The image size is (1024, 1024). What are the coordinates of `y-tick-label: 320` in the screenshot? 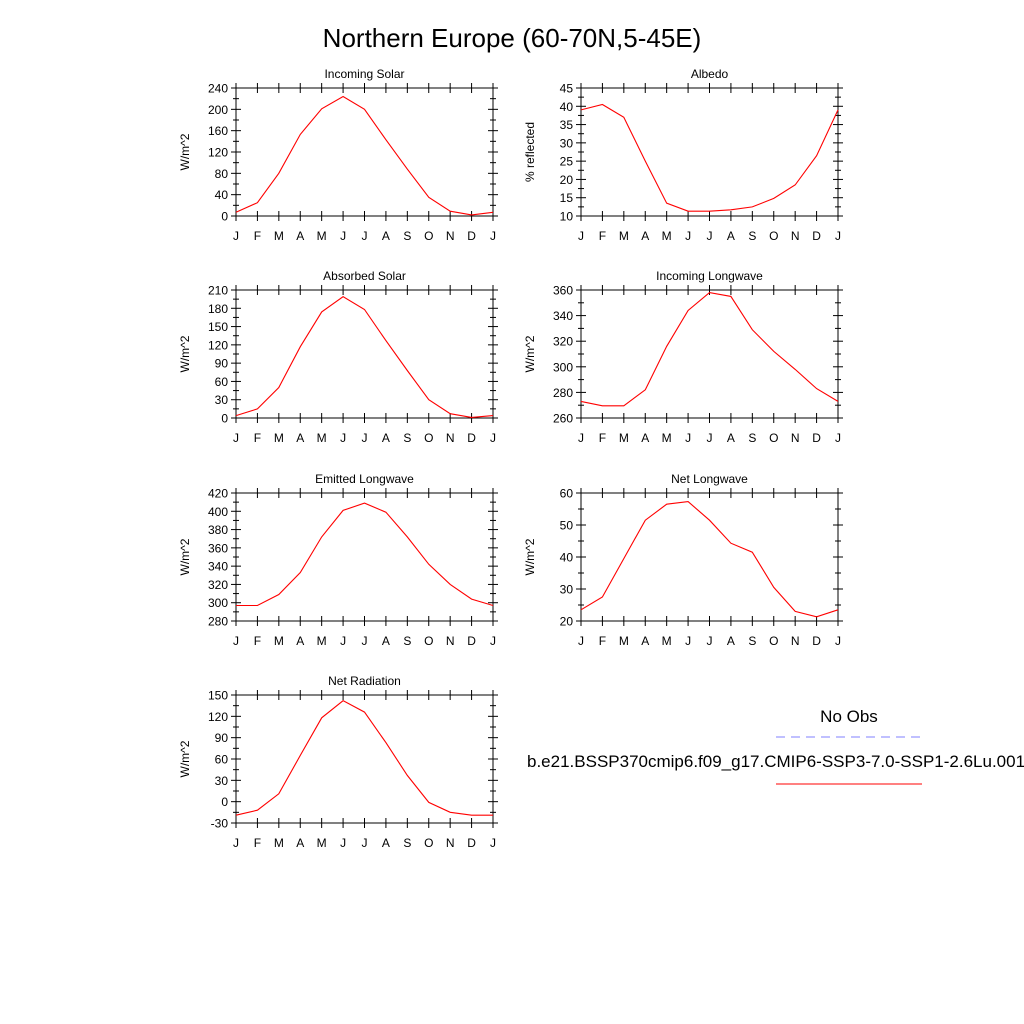 It's located at (563, 342).